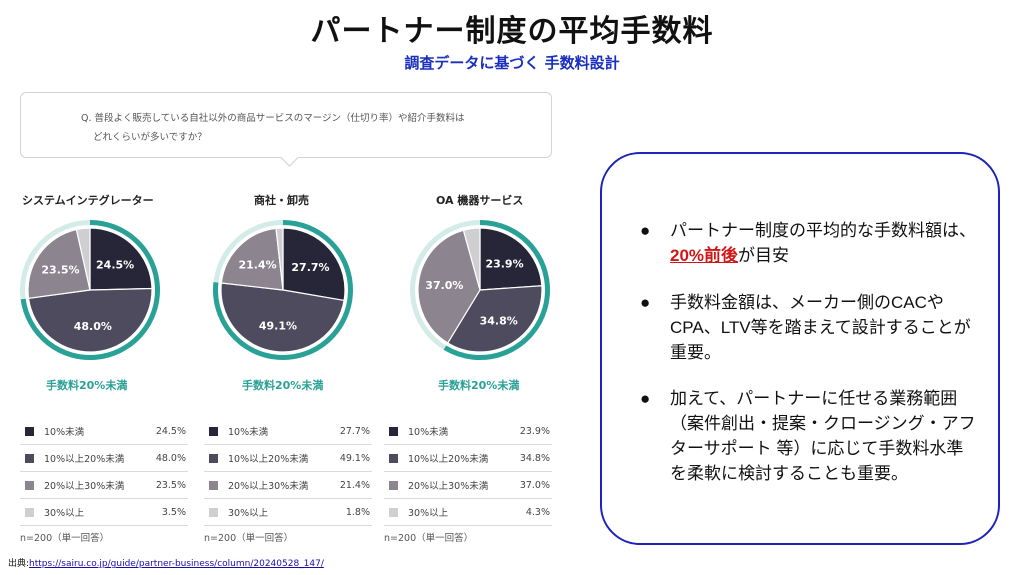 The width and height of the screenshot is (1024, 575). Describe the element at coordinates (170, 485) in the screenshot. I see `legend-value: 23.5%` at that location.